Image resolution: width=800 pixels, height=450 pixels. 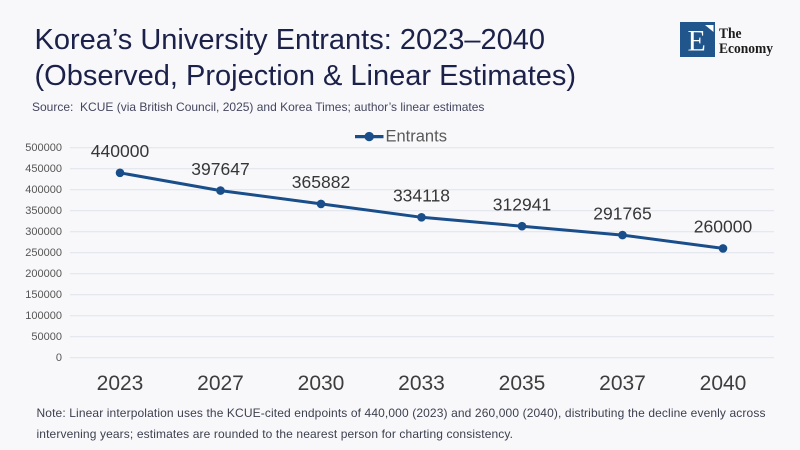 I want to click on svg-text: 100000, so click(x=43, y=316).